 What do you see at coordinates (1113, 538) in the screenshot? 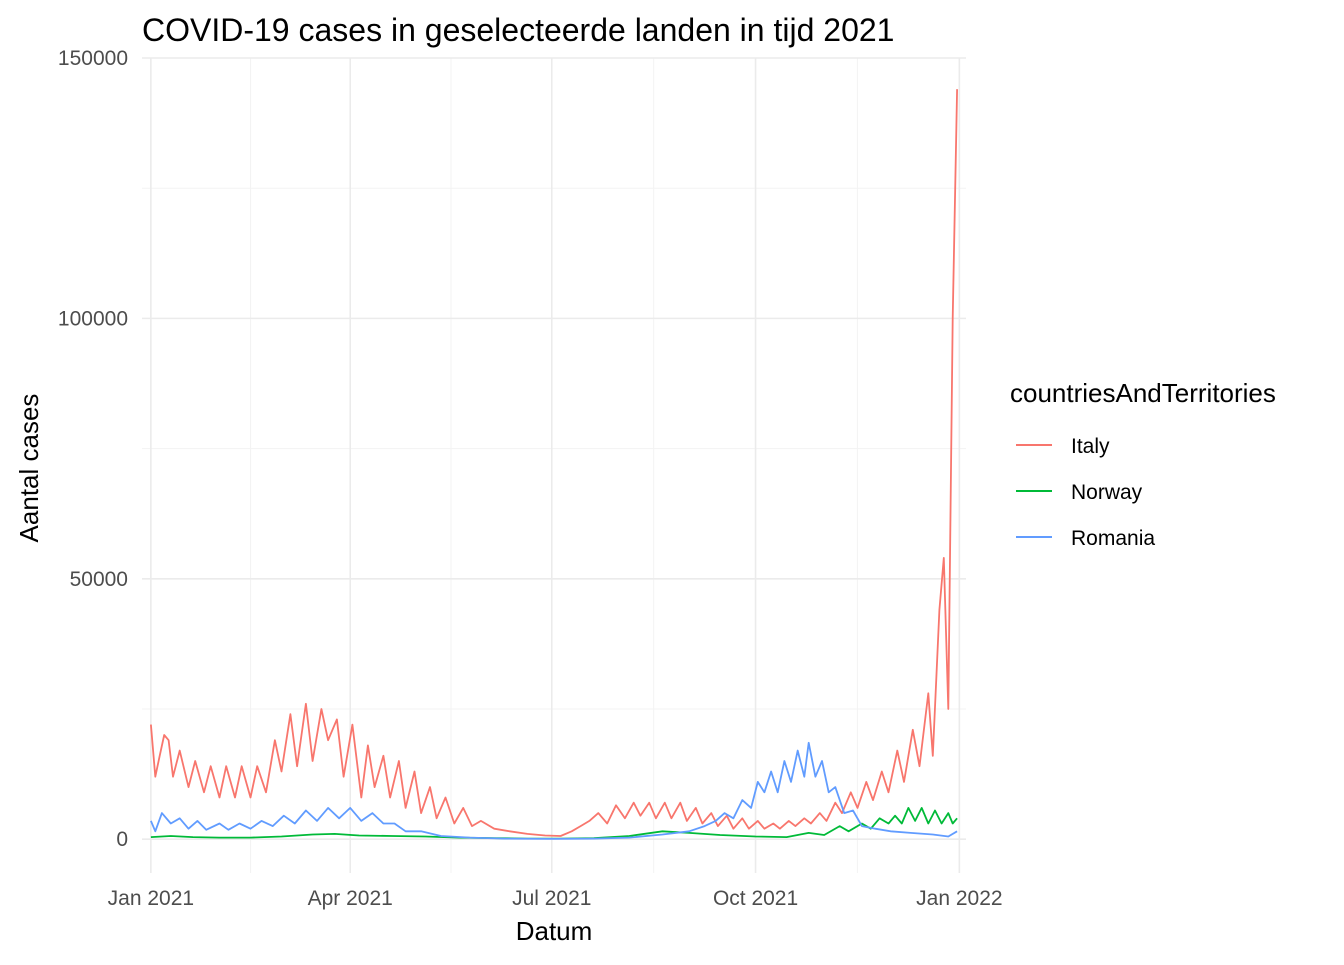
I see `legend-label-romania: Romania` at bounding box center [1113, 538].